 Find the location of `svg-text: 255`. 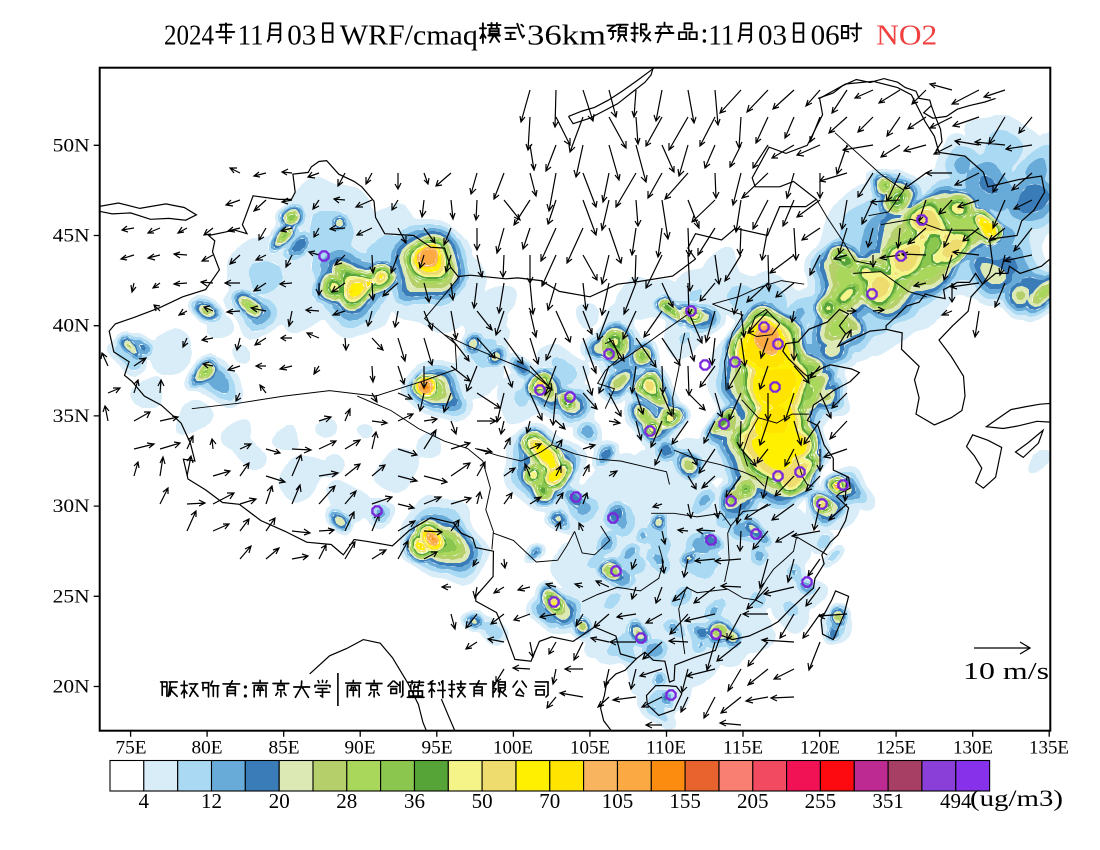

svg-text: 255 is located at coordinates (821, 801).